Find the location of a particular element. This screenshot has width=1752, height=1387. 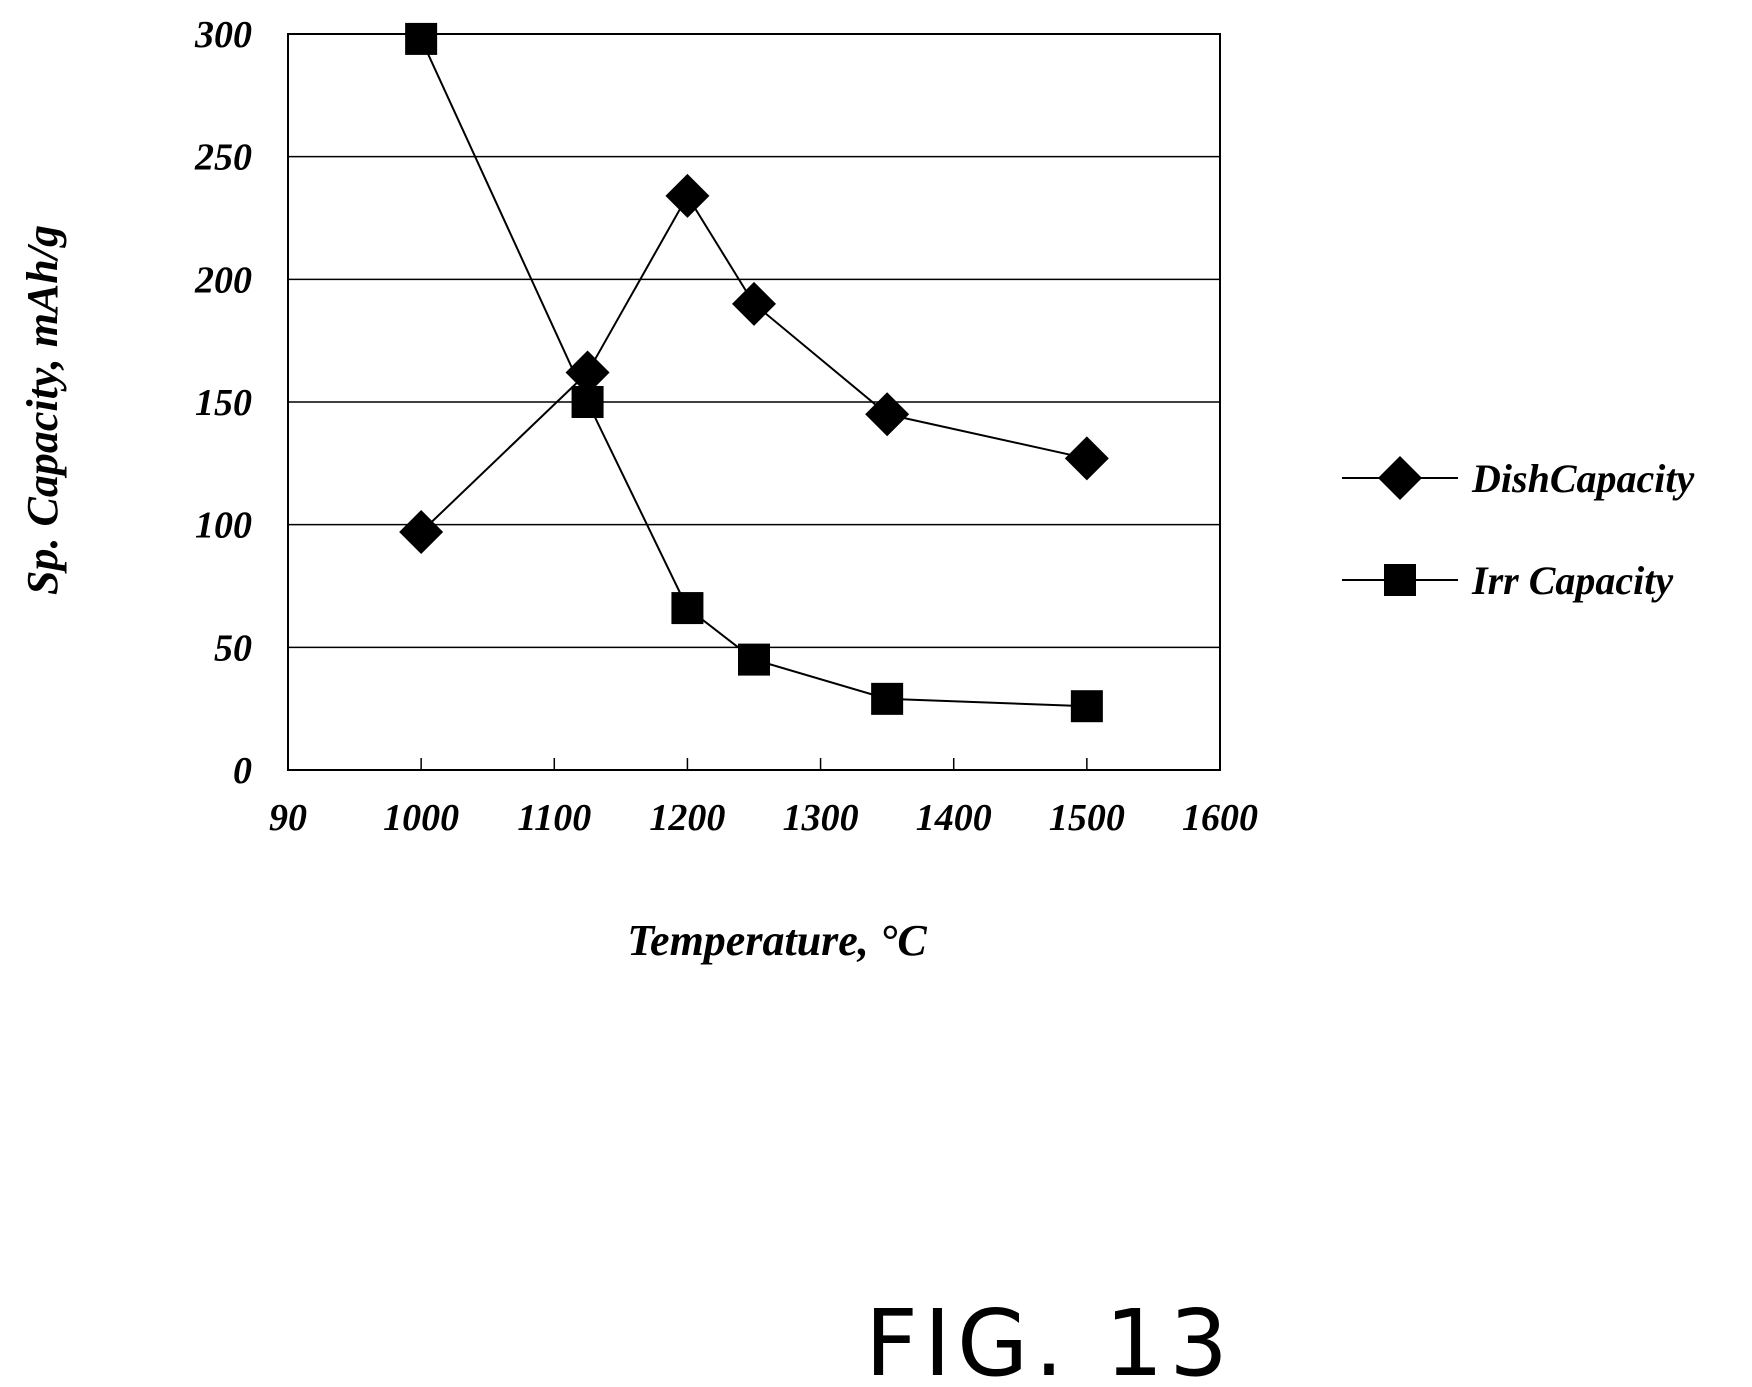

y-tick-label: 150 is located at coordinates (223, 403).